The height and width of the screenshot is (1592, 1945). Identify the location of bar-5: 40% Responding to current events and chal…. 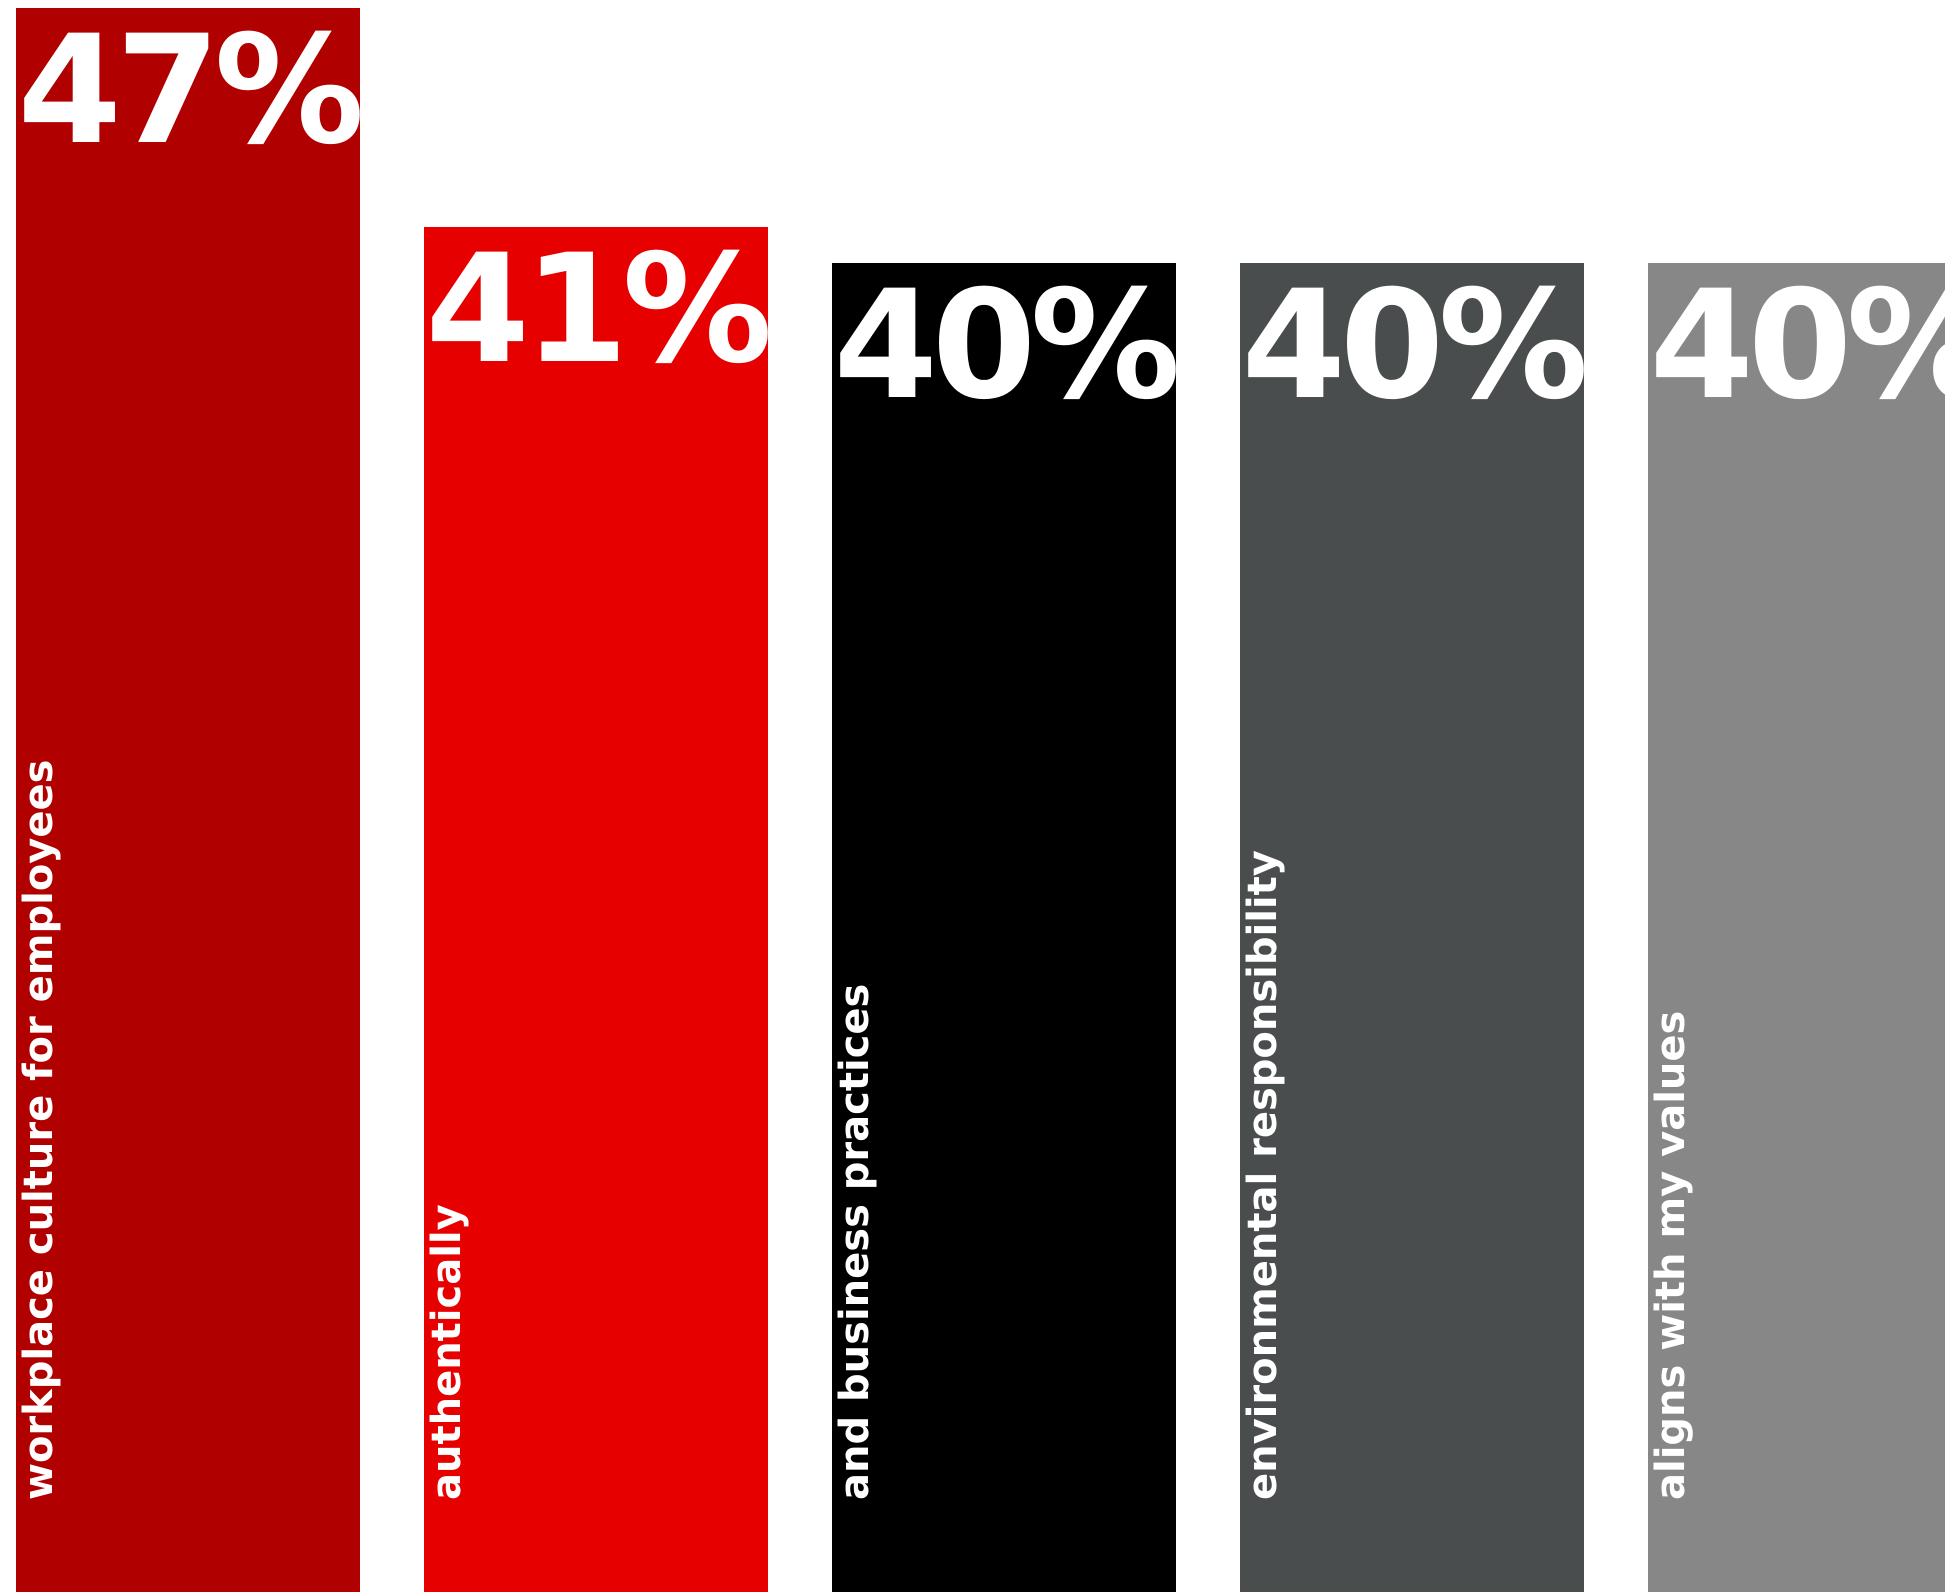
(1796, 927).